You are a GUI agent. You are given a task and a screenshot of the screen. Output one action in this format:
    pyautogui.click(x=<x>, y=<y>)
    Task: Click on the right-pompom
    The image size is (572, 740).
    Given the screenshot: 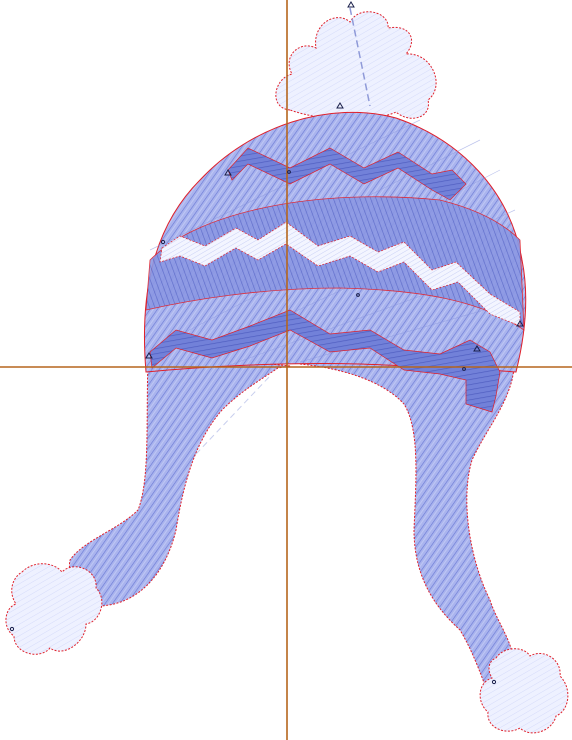 What is the action you would take?
    pyautogui.click(x=524, y=691)
    